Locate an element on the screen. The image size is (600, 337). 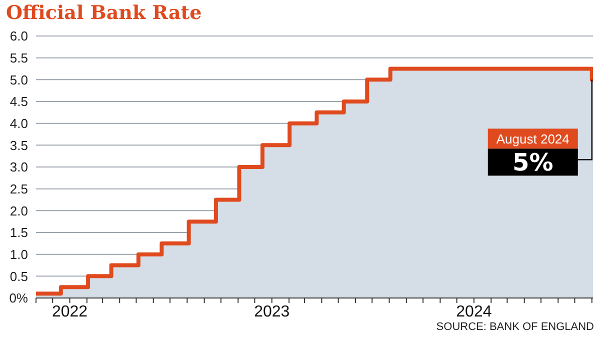
y-tick-label: 3.0 is located at coordinates (19, 167).